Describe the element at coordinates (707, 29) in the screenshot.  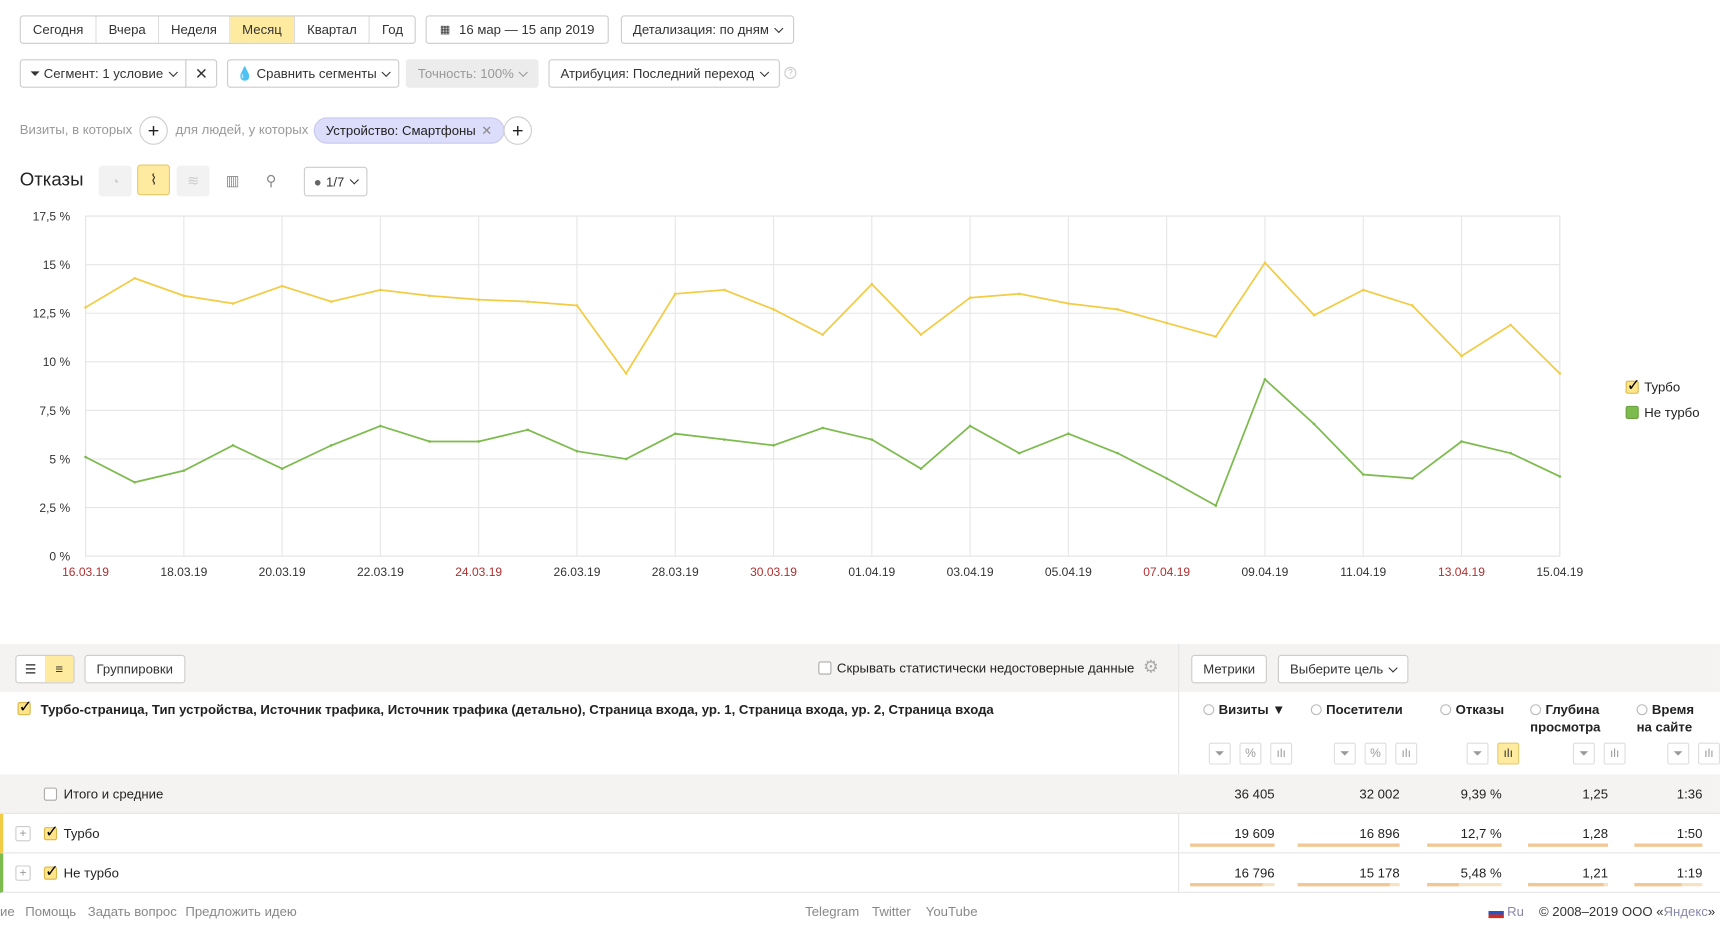
I see `detail-dropdown: Детализация: по дням` at that location.